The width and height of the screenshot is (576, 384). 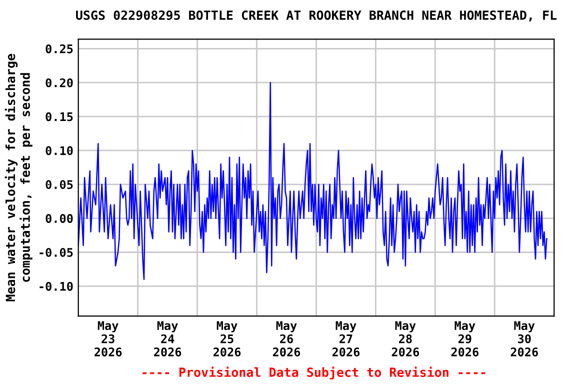 I want to click on y-axis-title: Mean water velocity for discharge computation, feet per second, so click(x=18, y=178).